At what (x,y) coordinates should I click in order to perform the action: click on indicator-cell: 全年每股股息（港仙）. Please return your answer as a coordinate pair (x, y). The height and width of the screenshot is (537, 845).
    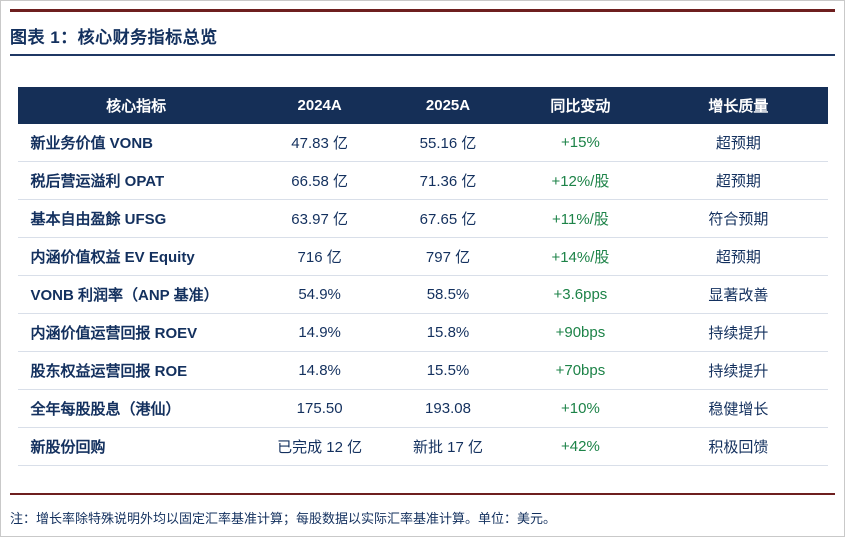
    Looking at the image, I should click on (136, 408).